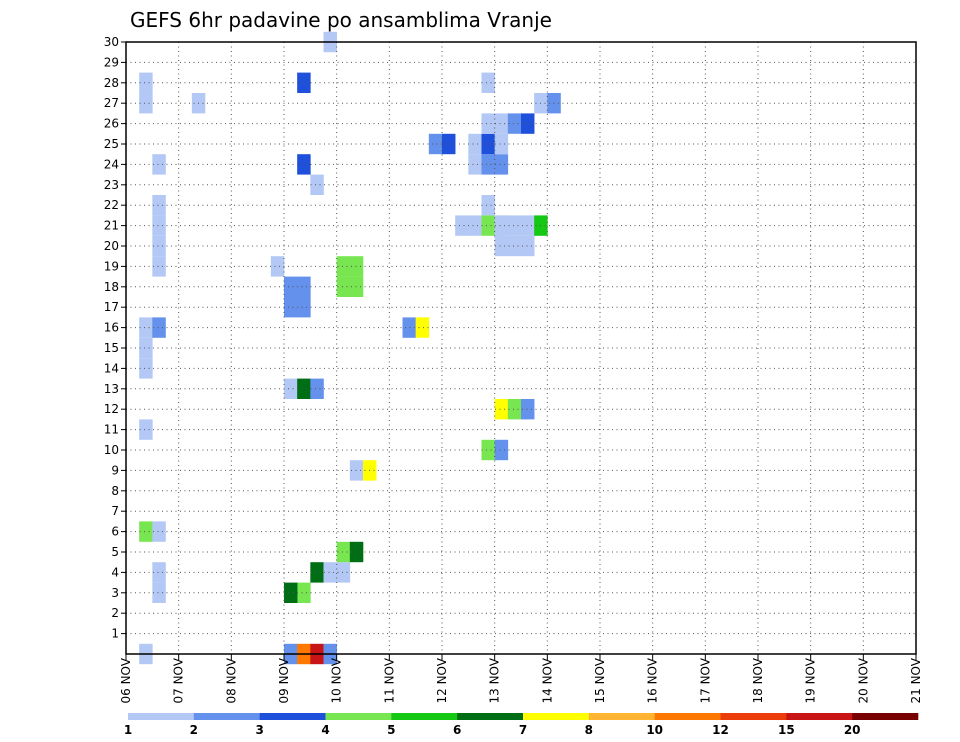 The height and width of the screenshot is (742, 960). Describe the element at coordinates (194, 730) in the screenshot. I see `legend-label: 2` at that location.